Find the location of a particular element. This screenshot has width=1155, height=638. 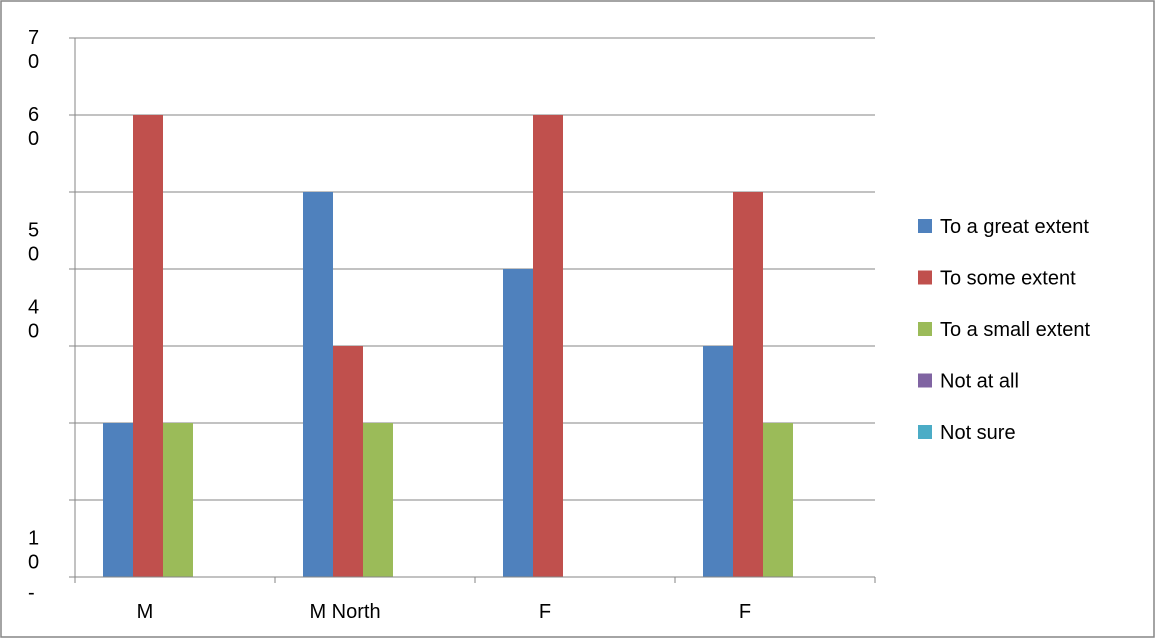

x-tick-label: M is located at coordinates (145, 612).